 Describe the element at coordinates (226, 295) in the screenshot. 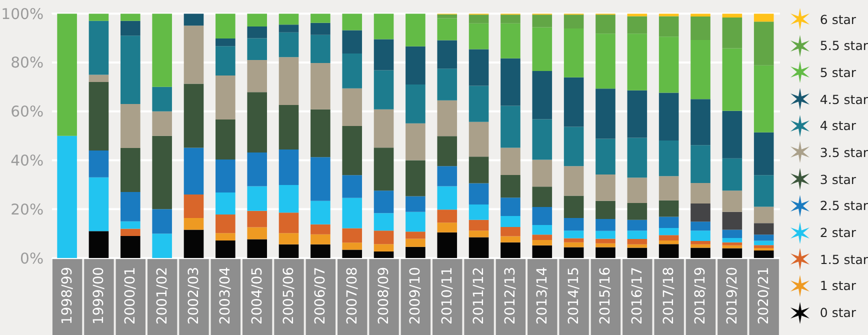

I see `x-tick-label: 2003/04` at that location.